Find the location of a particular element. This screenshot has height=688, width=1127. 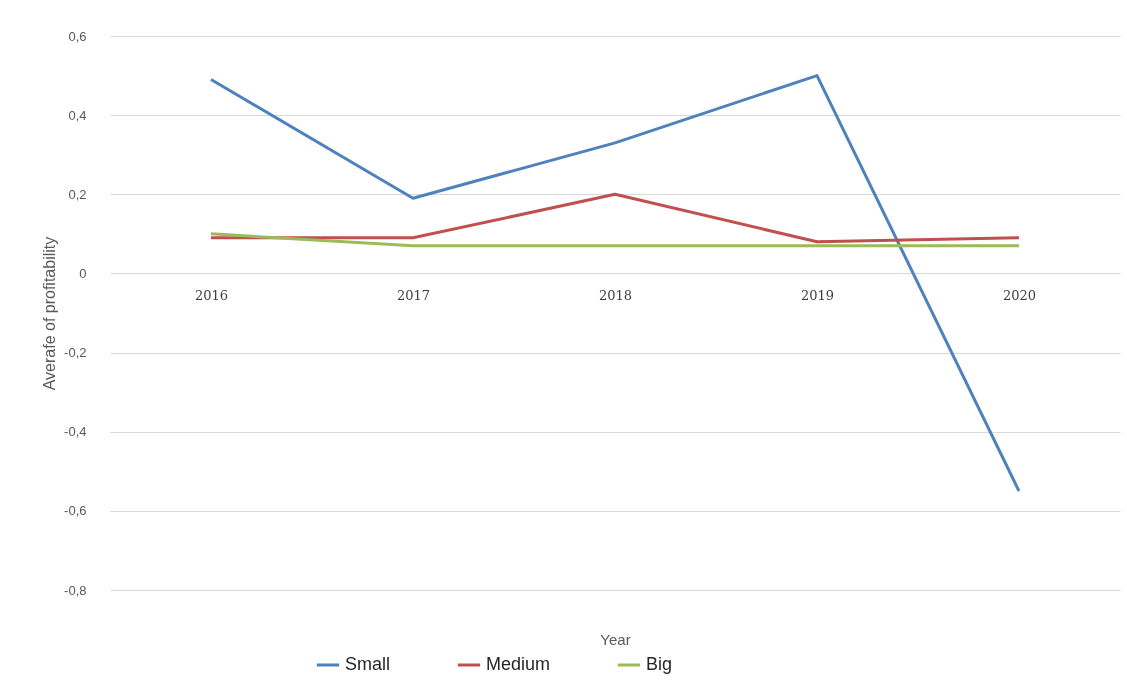

y-tick-label: -0,6 is located at coordinates (75, 511).